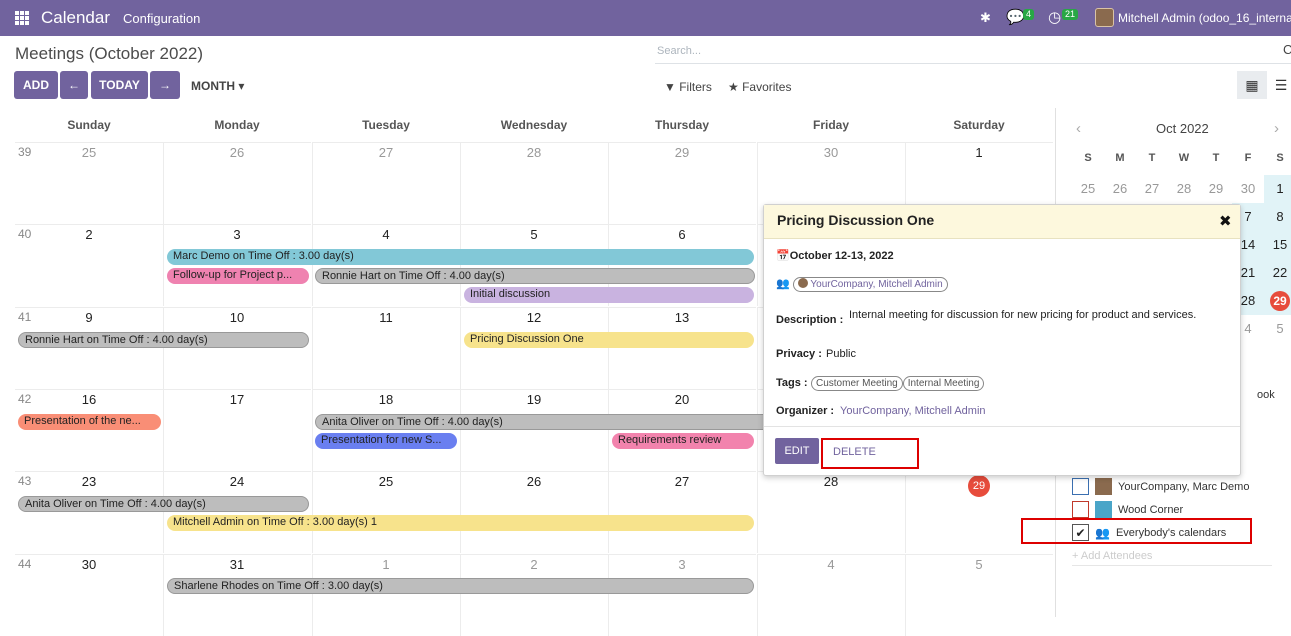  Describe the element at coordinates (1127, 509) in the screenshot. I see `attendee-filter-wood-corner: Wood Corner` at that location.